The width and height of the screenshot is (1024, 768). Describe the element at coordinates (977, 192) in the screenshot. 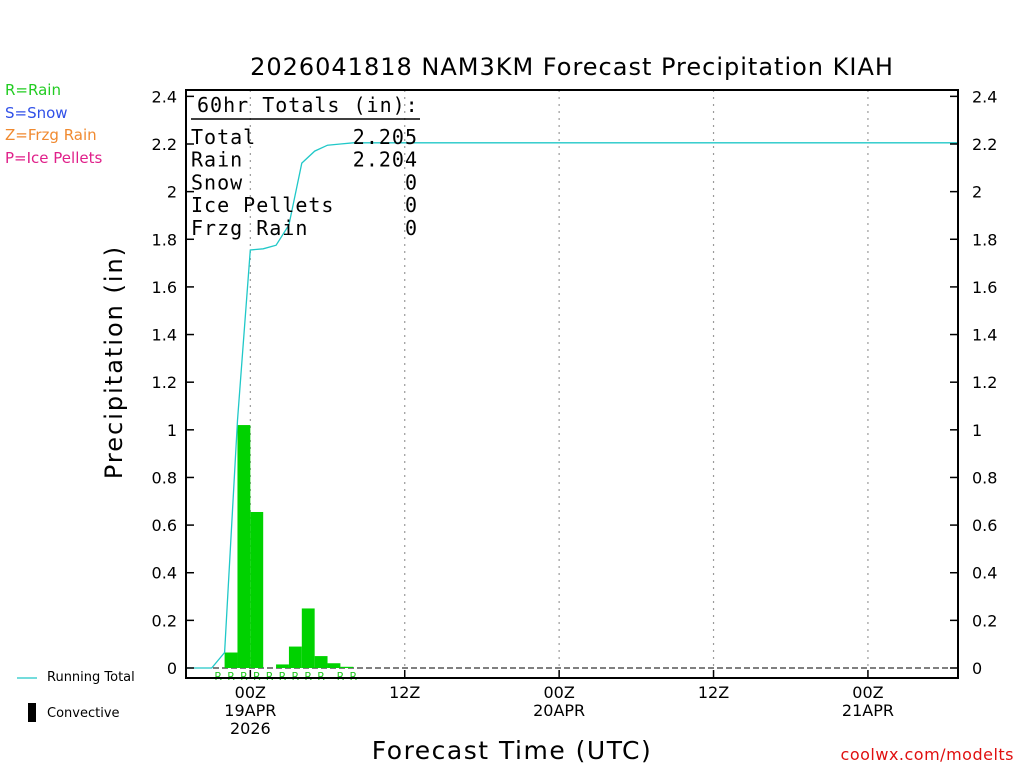

I see `y-tick-label-right: 2` at that location.